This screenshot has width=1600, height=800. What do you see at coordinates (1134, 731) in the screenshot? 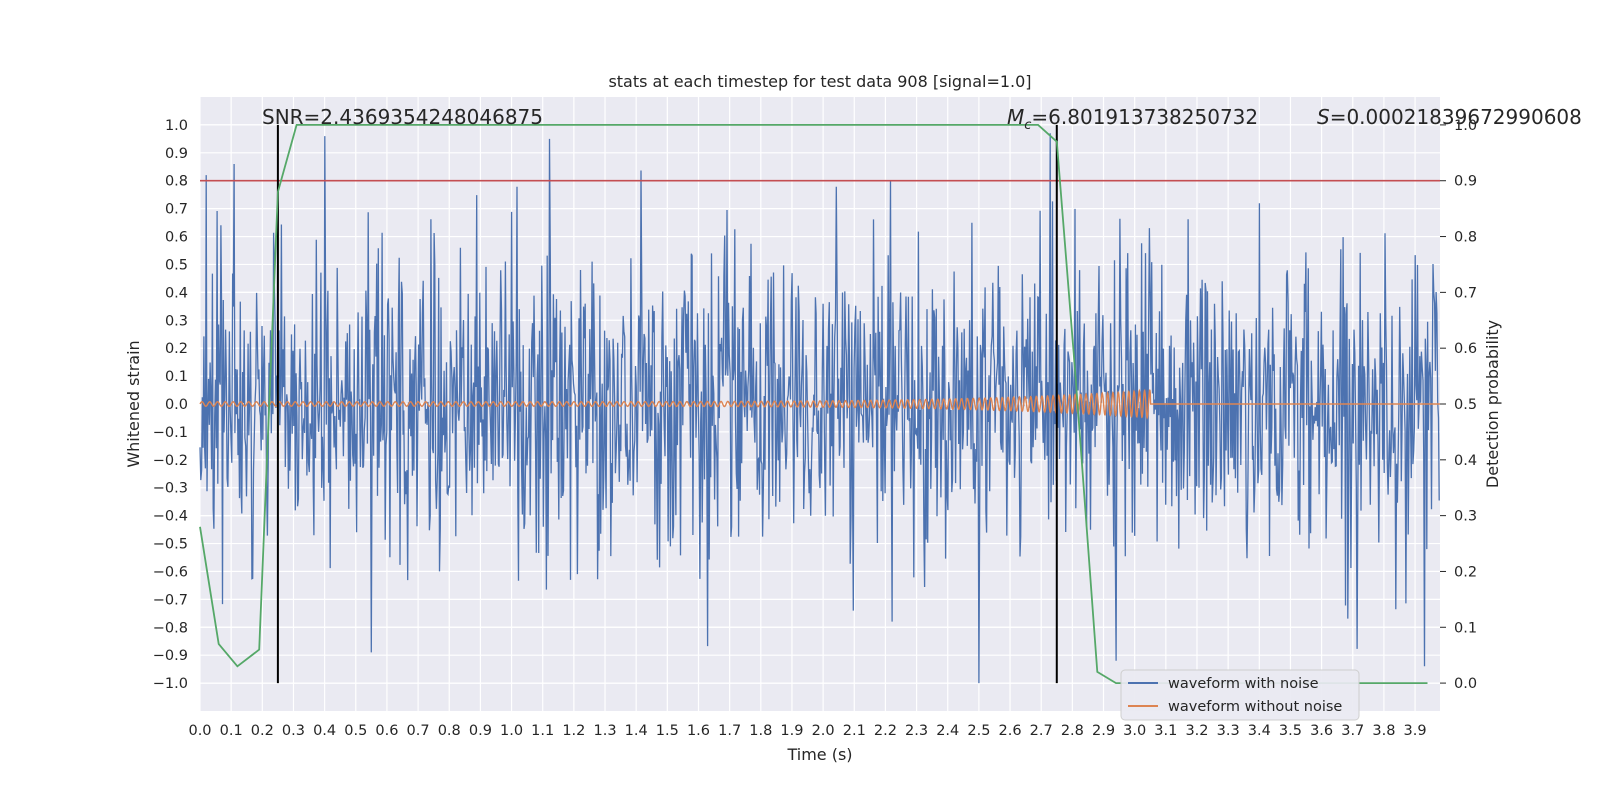
I see `x-tick-label: 3.0` at bounding box center [1134, 731].